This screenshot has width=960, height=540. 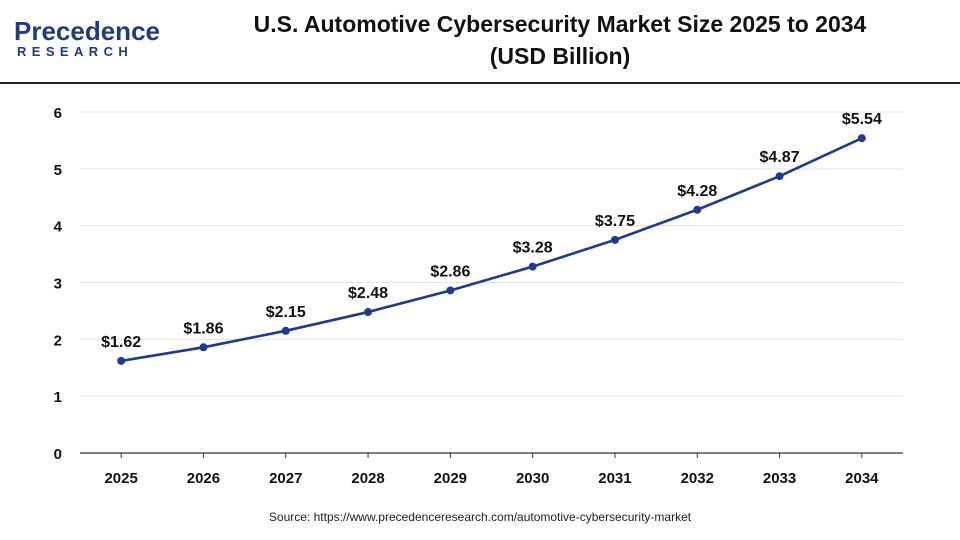 What do you see at coordinates (697, 478) in the screenshot?
I see `x-tick-label-2032: 2032` at bounding box center [697, 478].